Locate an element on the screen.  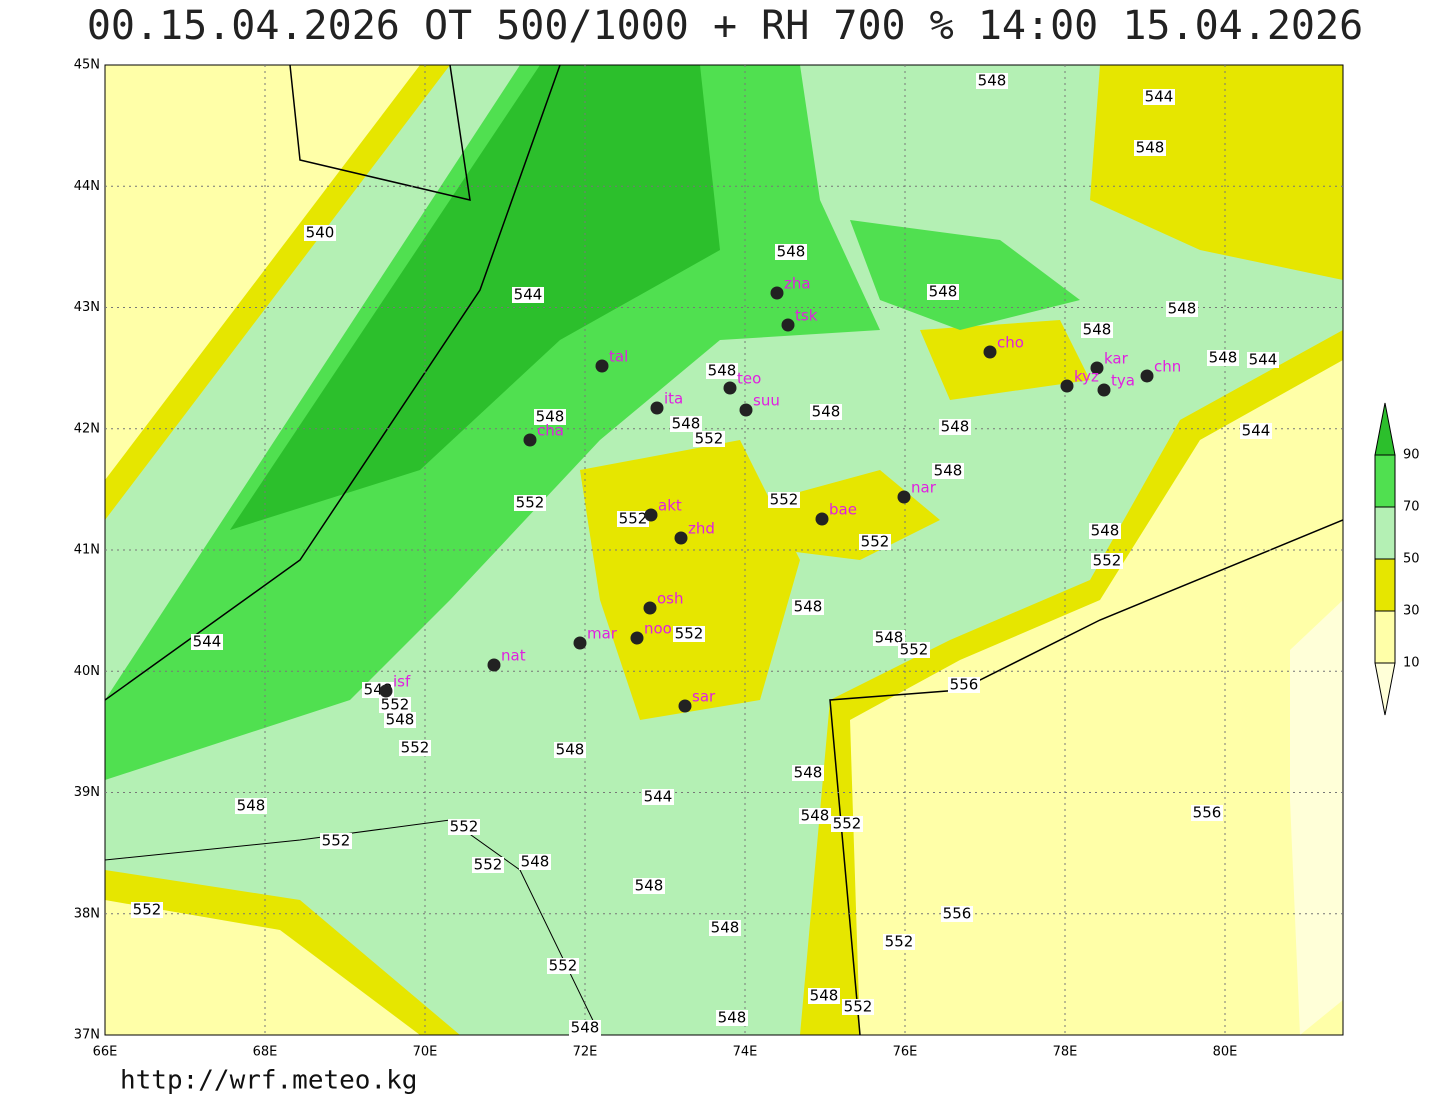
city-label: cha is located at coordinates (550, 431).